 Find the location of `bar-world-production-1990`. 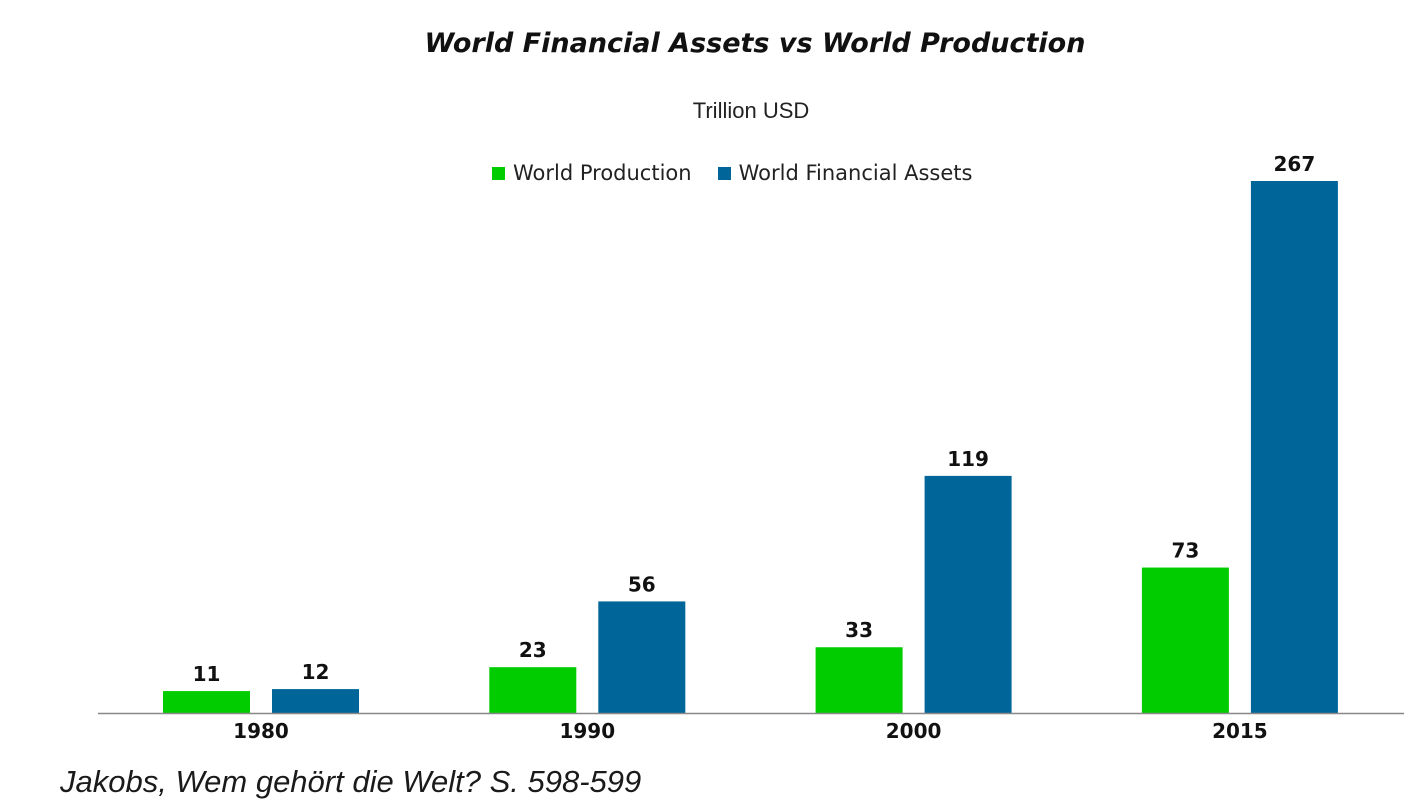

bar-world-production-1990 is located at coordinates (533, 690).